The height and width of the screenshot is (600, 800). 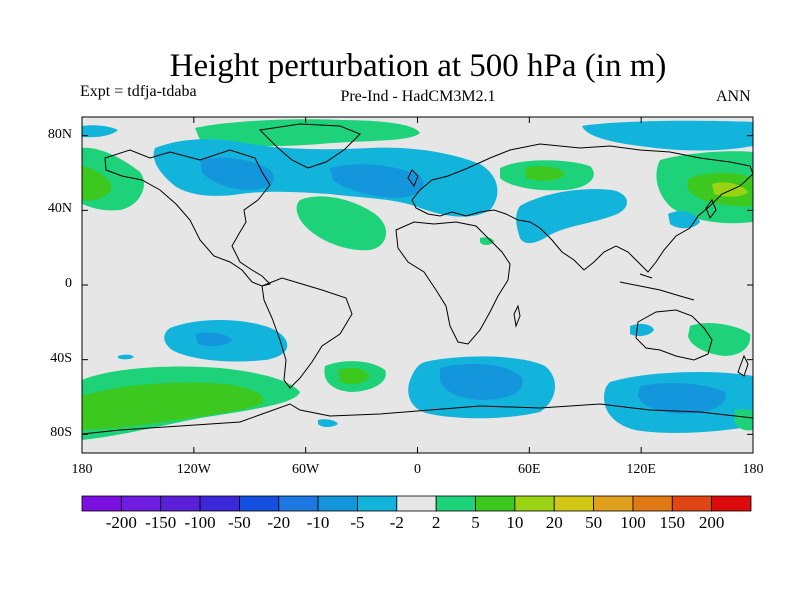 I want to click on colorbar-label: 100, so click(x=633, y=522).